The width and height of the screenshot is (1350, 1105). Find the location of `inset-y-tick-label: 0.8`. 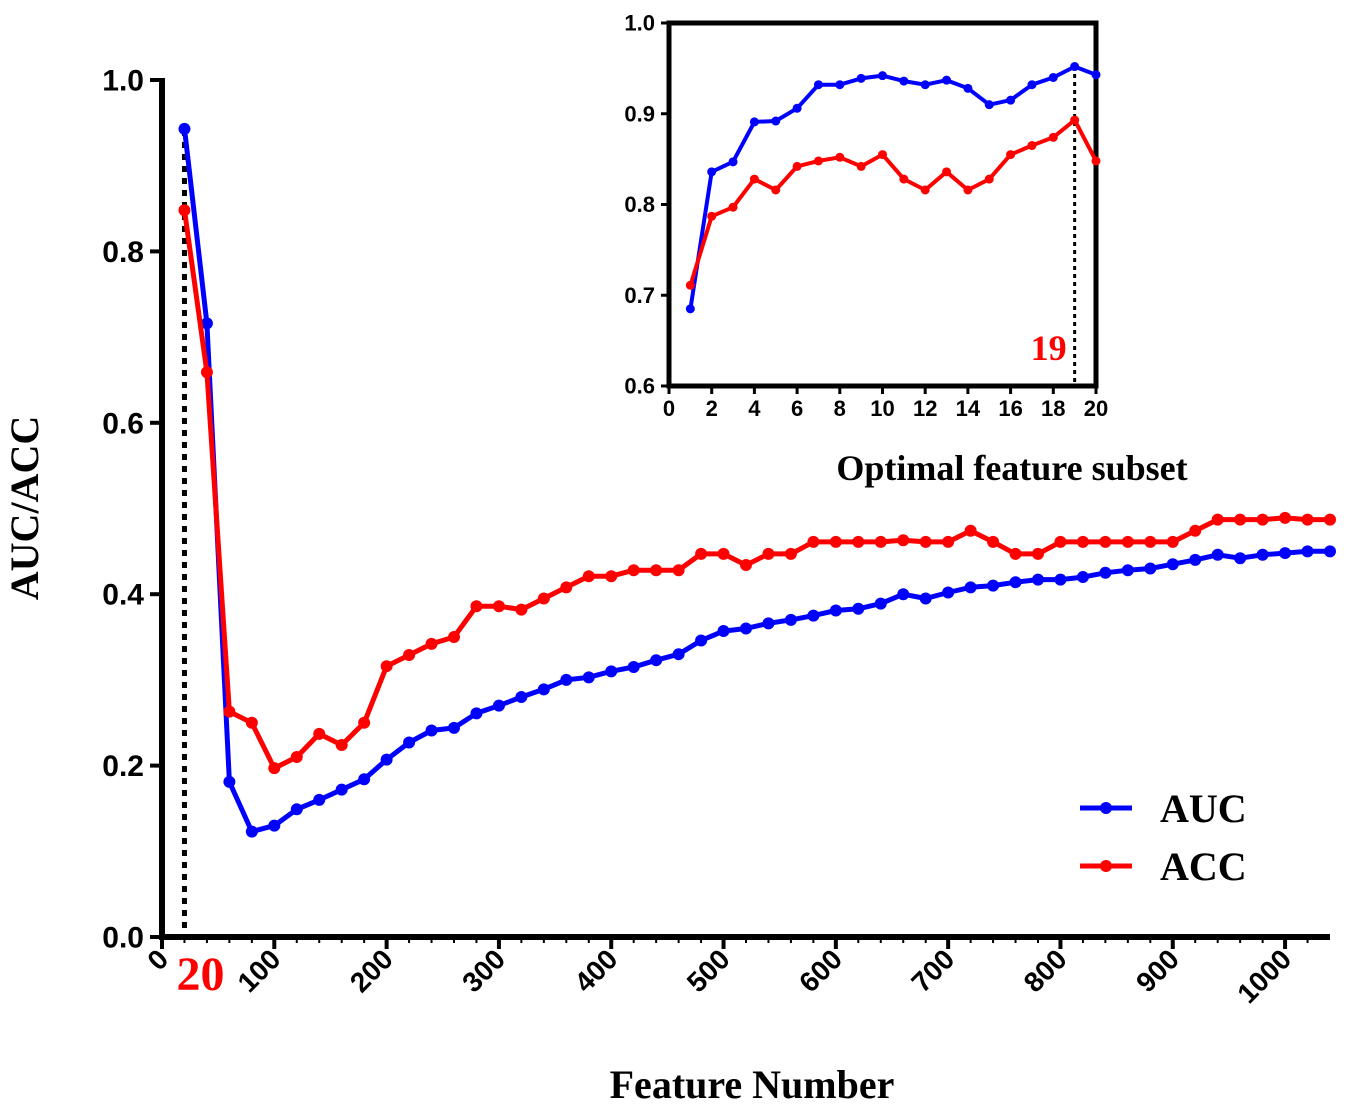

inset-y-tick-label: 0.8 is located at coordinates (639, 204).